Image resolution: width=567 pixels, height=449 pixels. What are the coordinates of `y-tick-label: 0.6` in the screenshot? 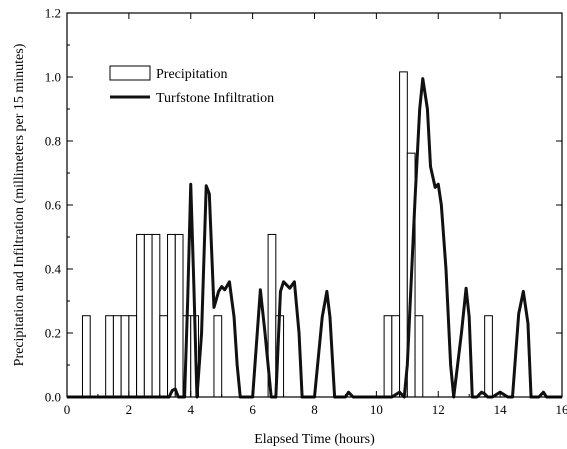 It's located at (53, 205).